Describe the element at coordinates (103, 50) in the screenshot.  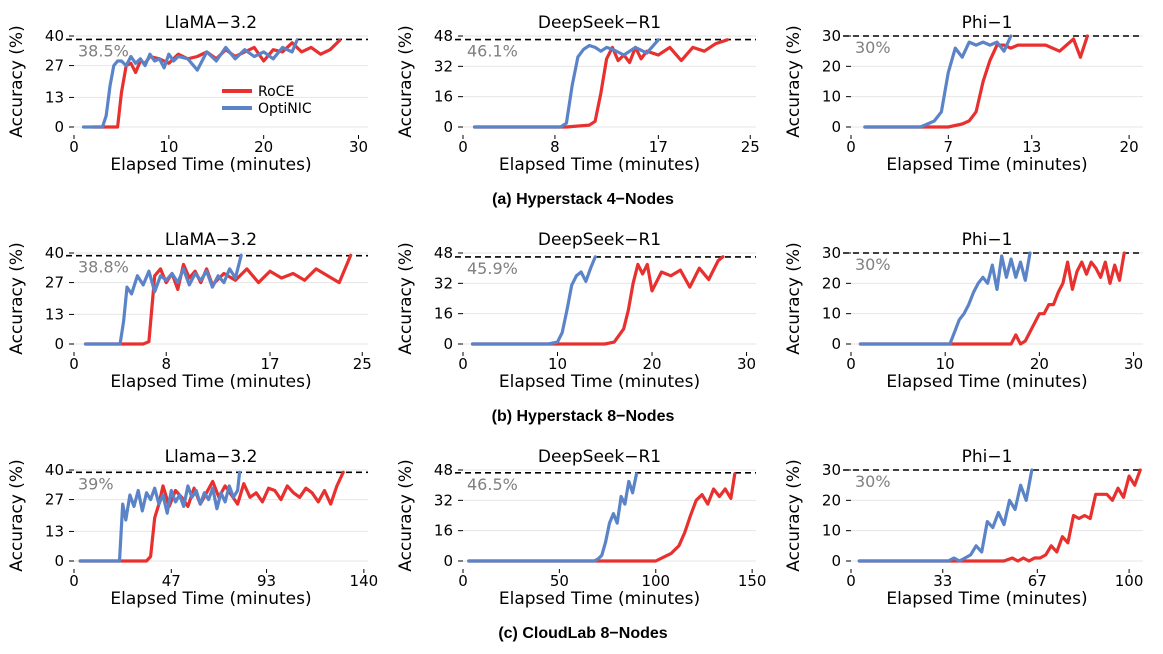
I see `target-label: 38.5%` at that location.